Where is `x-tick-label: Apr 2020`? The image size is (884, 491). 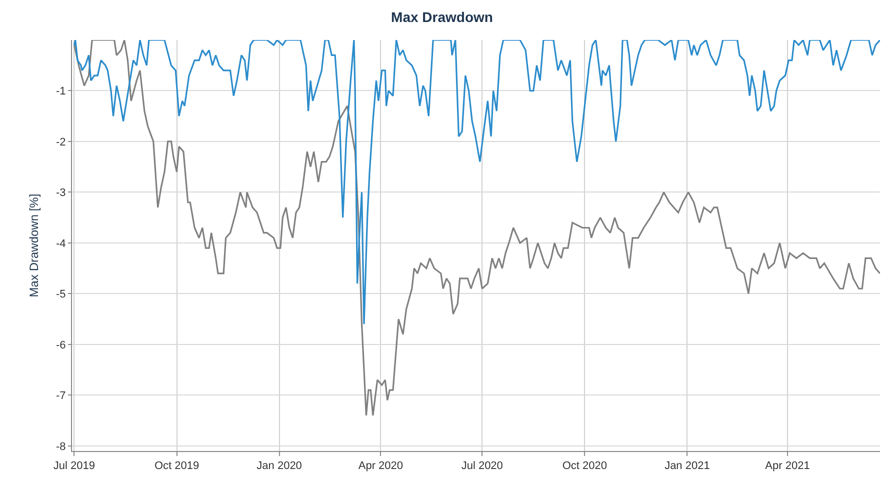
x-tick-label: Apr 2020 is located at coordinates (381, 466).